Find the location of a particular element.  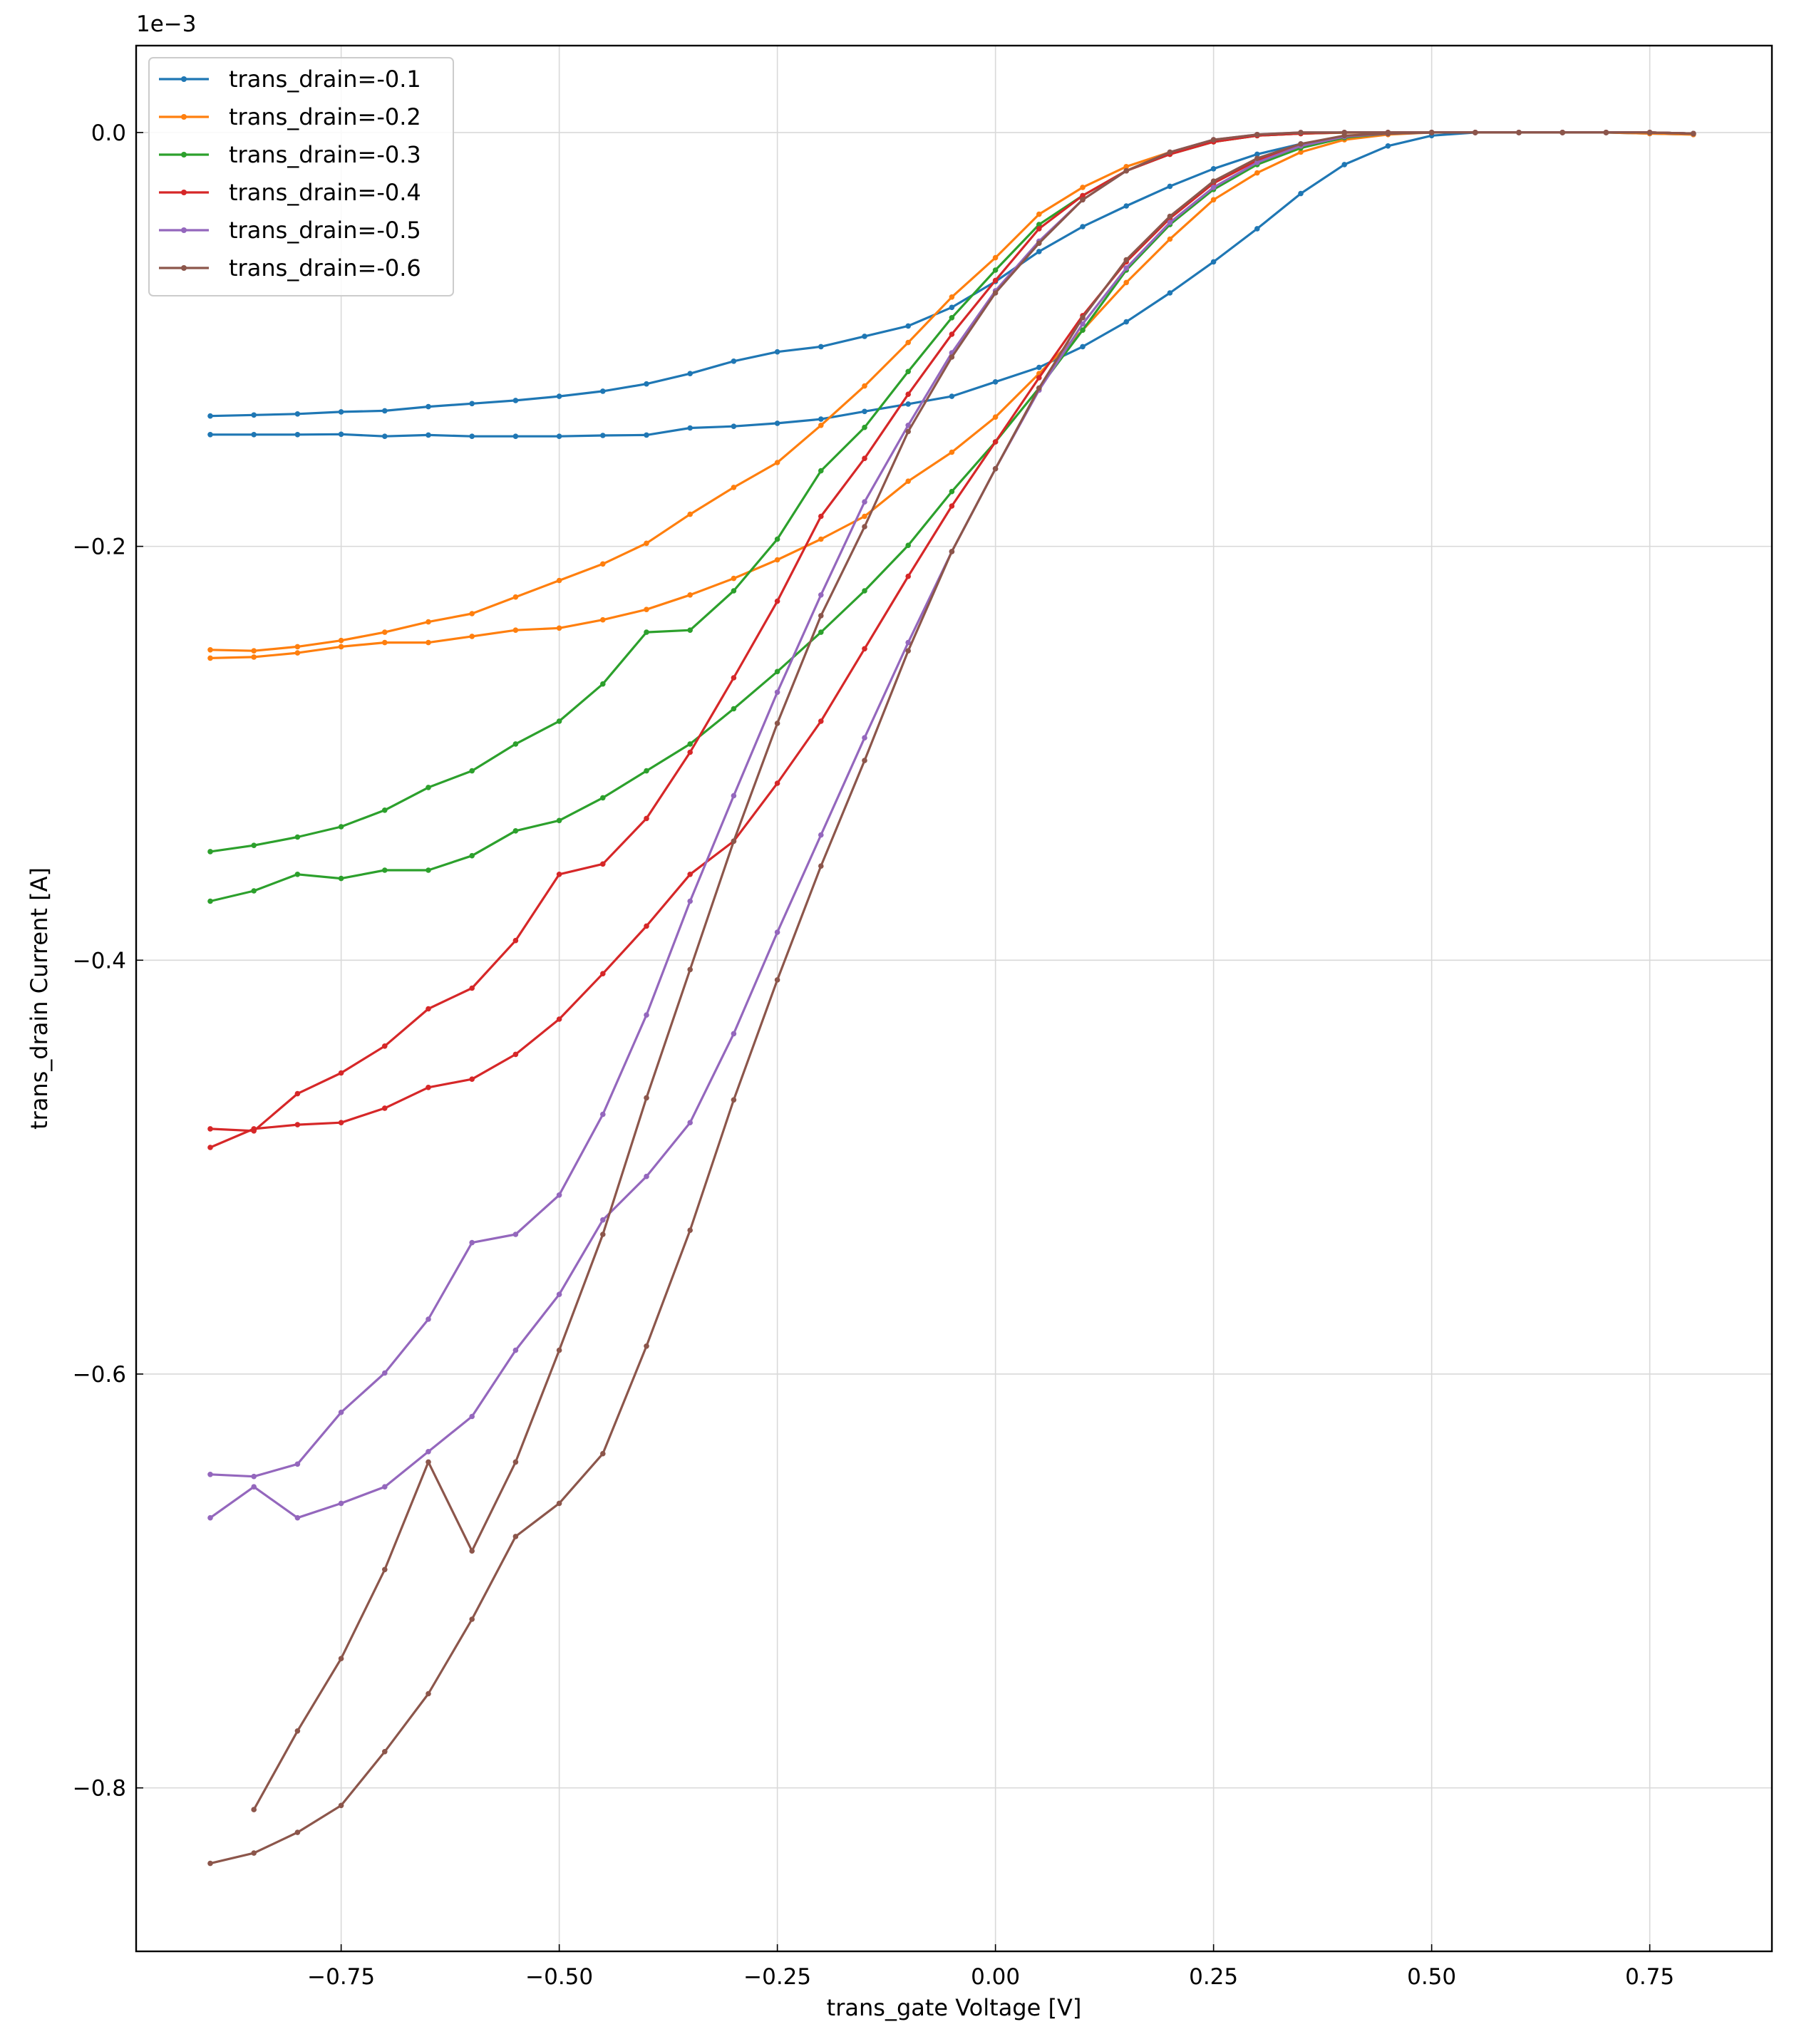

legend-label: trans_drain=-0.3 is located at coordinates (325, 155).